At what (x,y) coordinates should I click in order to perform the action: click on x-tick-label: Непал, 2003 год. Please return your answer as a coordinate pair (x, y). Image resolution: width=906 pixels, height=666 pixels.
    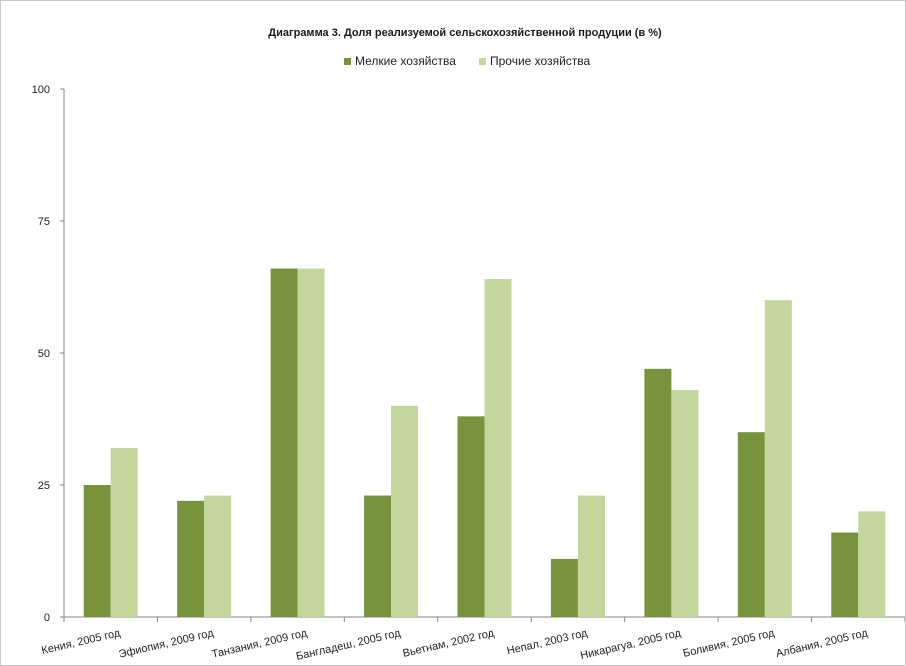
    Looking at the image, I should click on (547, 642).